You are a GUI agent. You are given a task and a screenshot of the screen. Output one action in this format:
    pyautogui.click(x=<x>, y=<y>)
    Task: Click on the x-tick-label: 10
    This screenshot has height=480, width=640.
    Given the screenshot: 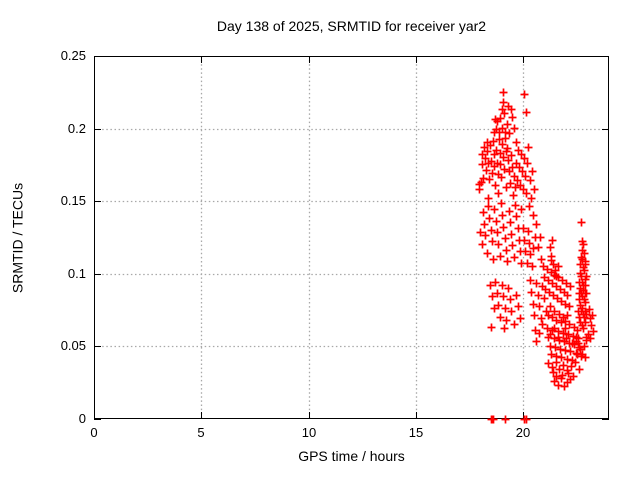 What is the action you would take?
    pyautogui.click(x=309, y=432)
    